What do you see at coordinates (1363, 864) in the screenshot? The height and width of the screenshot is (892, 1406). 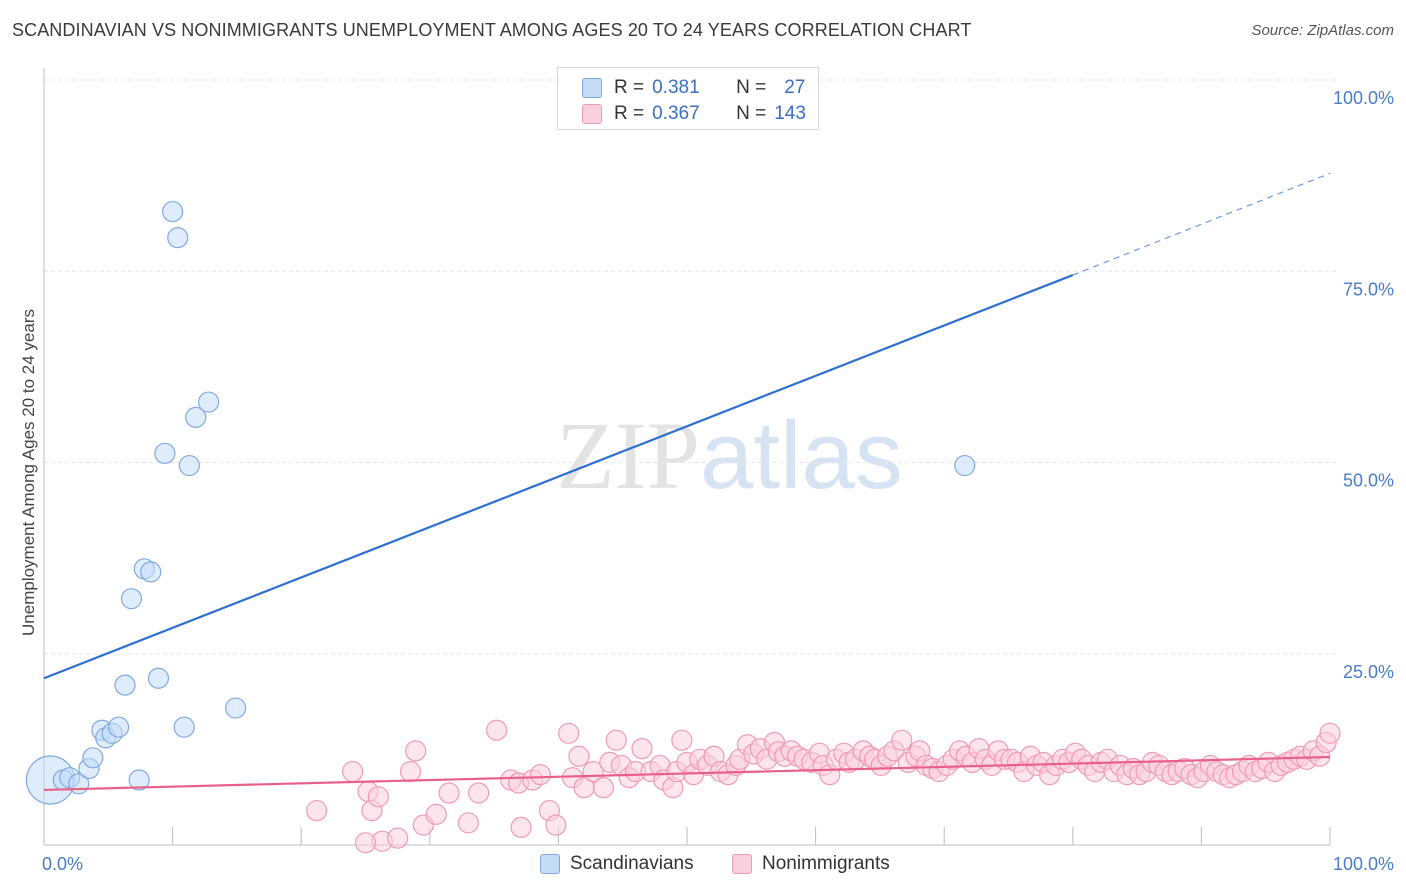 I see `x-tick-label: 100.0%` at bounding box center [1363, 864].